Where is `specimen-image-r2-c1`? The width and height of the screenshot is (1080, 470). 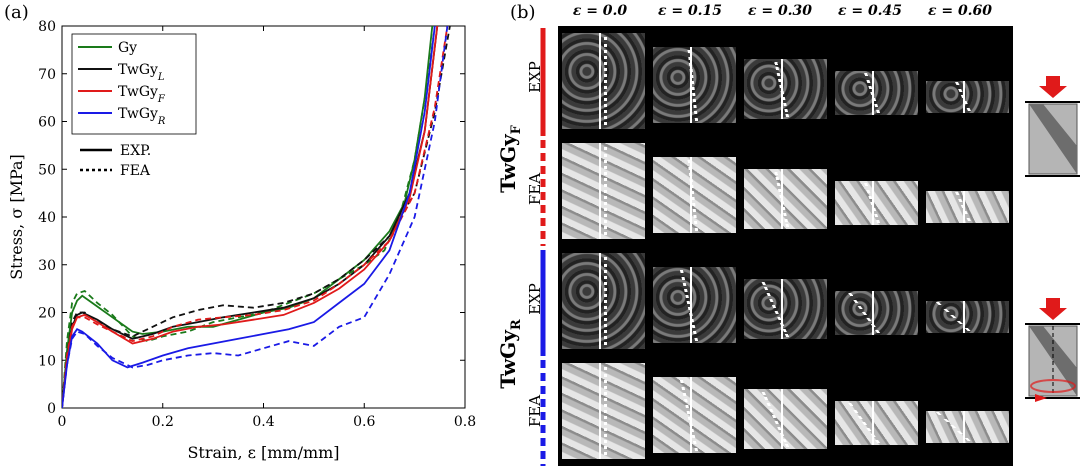 specimen-image-r2-c1 is located at coordinates (694, 305).